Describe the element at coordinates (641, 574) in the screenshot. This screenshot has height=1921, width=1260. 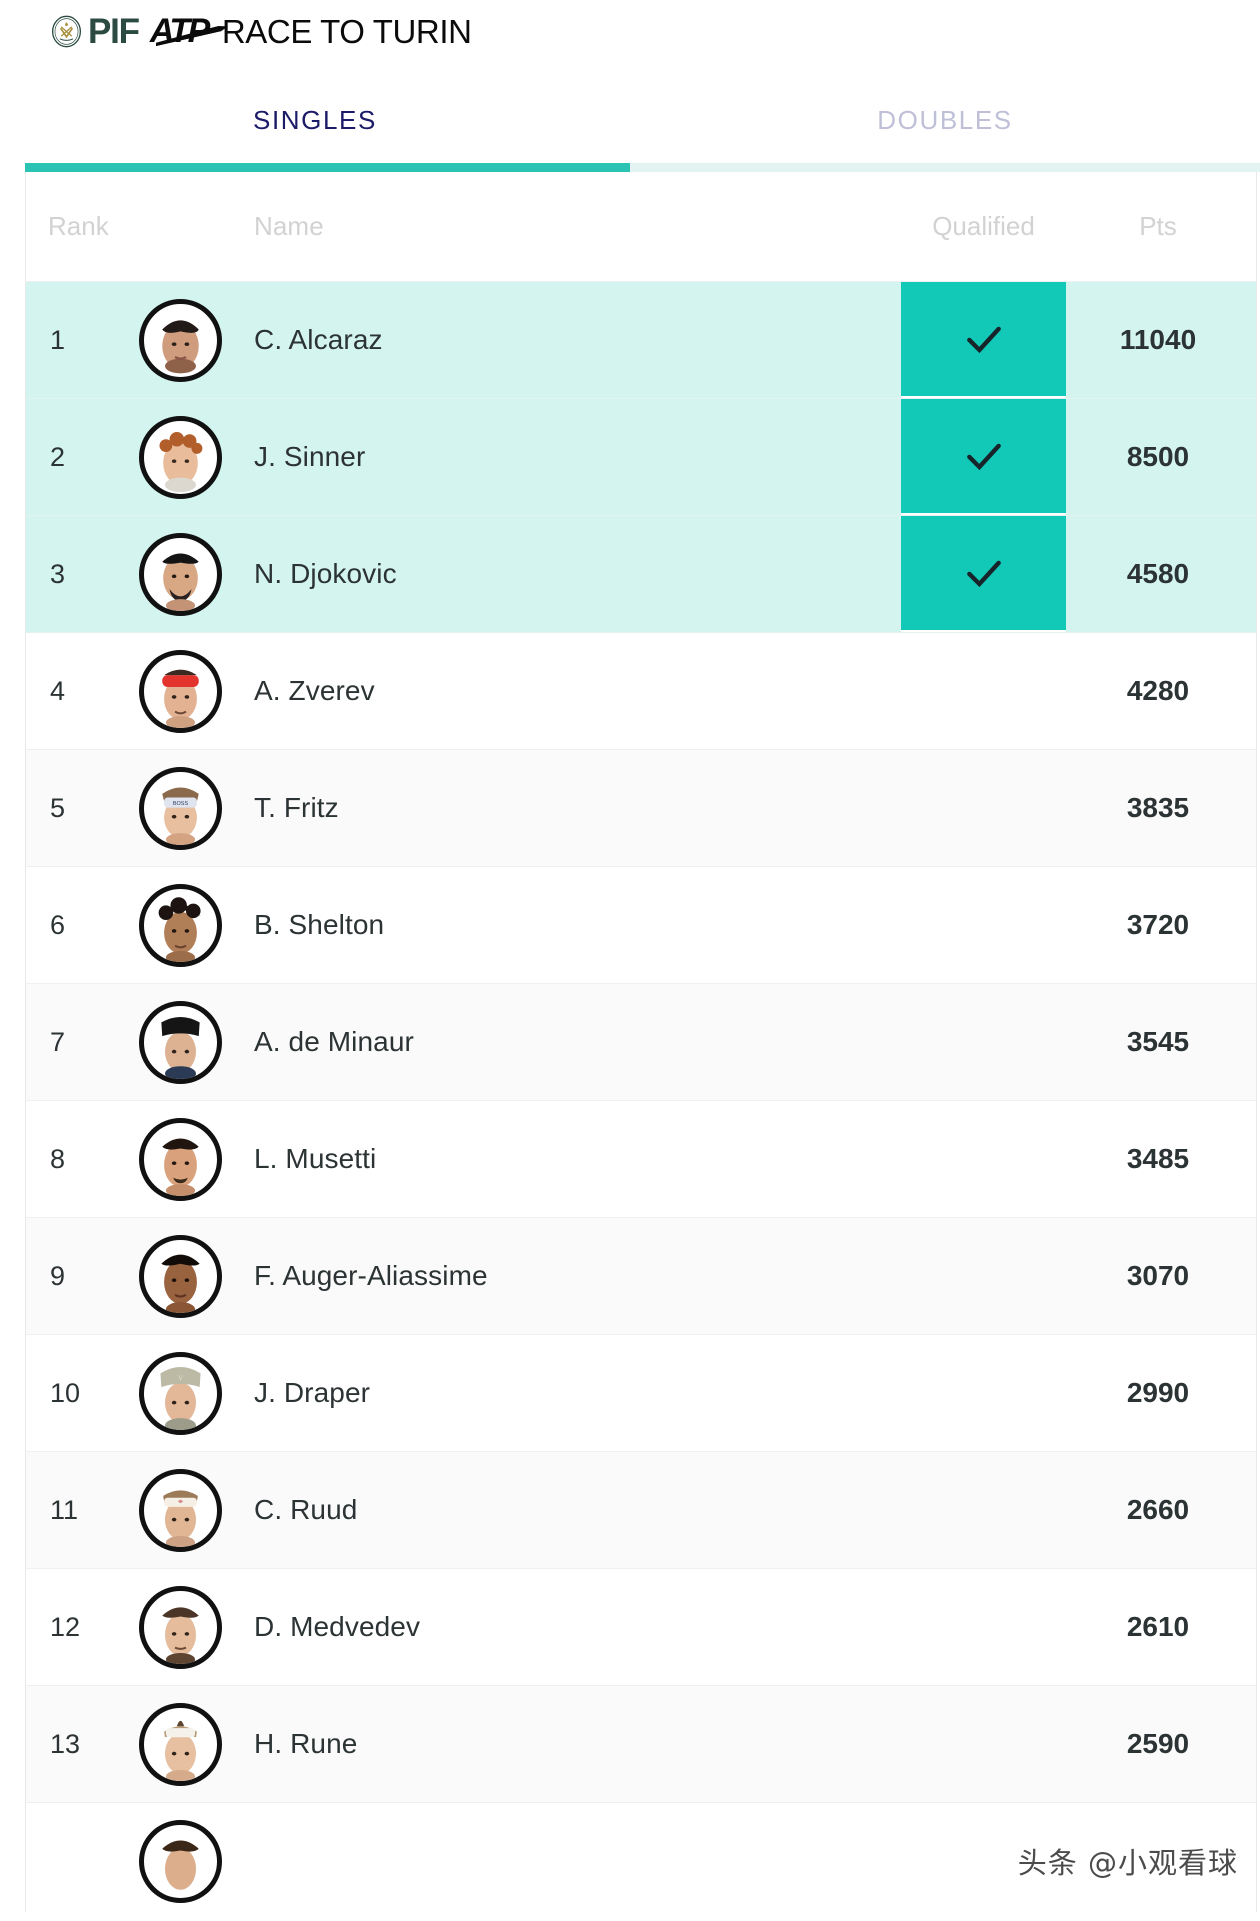
I see `table-row: 3 N. Djokovic 4580` at that location.